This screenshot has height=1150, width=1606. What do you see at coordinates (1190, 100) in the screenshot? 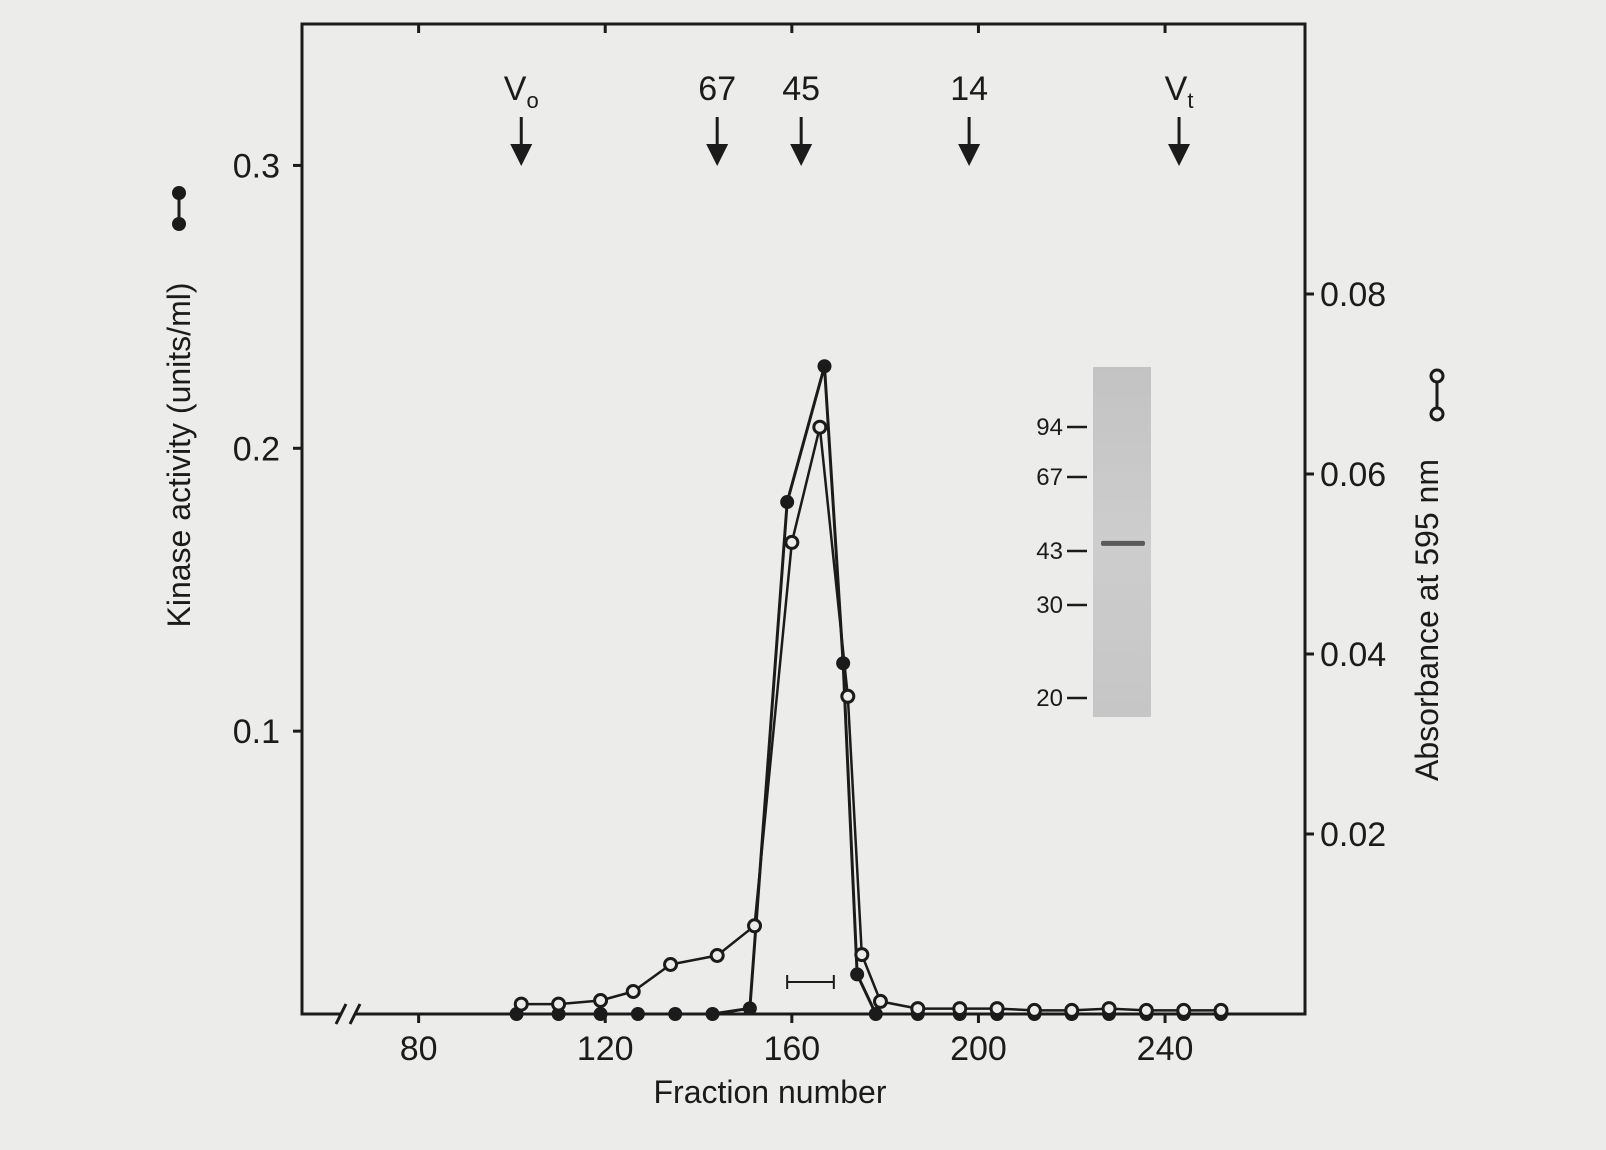
I see `size-marker-subscript: t` at bounding box center [1190, 100].